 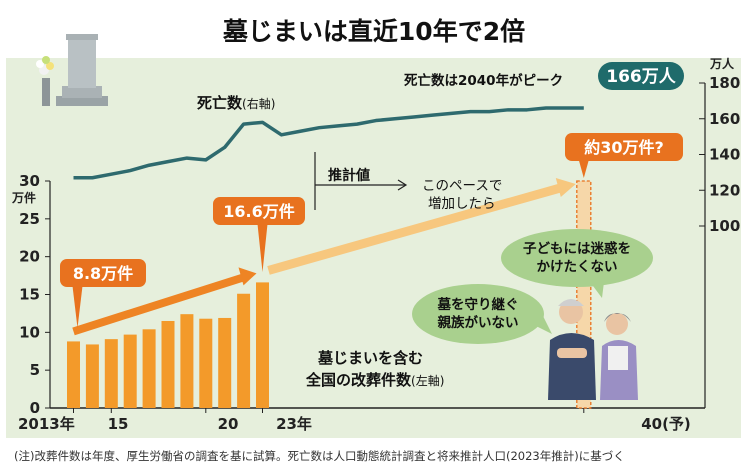 What do you see at coordinates (565, 187) in the screenshot?
I see `trend-arrow-projected-head` at bounding box center [565, 187].